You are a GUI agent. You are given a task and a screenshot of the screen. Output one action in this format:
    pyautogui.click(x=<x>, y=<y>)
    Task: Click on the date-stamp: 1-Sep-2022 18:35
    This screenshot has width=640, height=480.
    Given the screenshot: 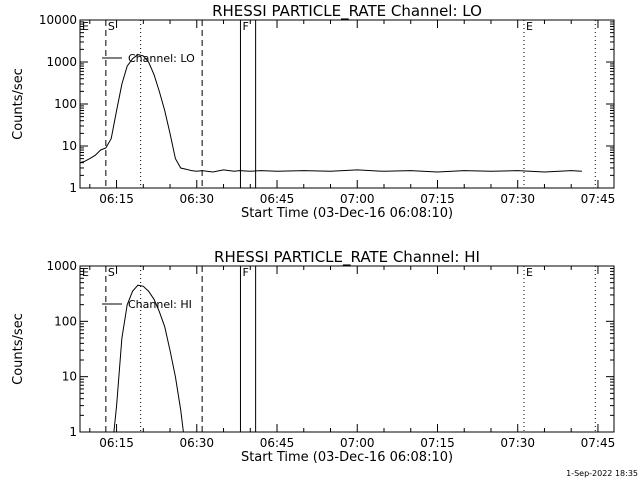 What is the action you would take?
    pyautogui.click(x=602, y=473)
    